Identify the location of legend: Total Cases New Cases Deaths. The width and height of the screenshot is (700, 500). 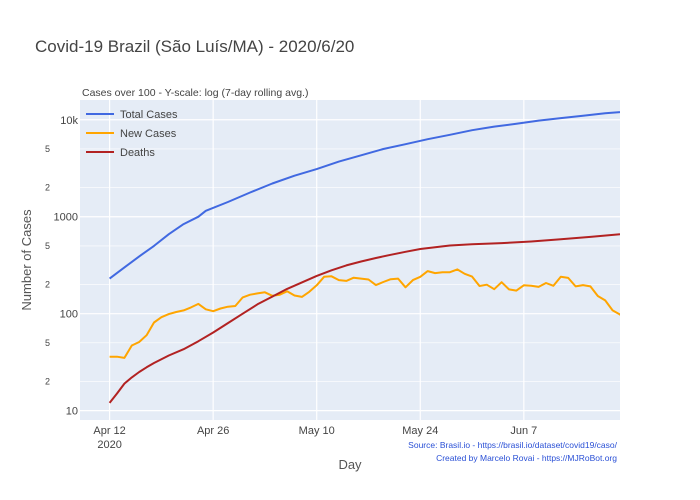
(132, 134).